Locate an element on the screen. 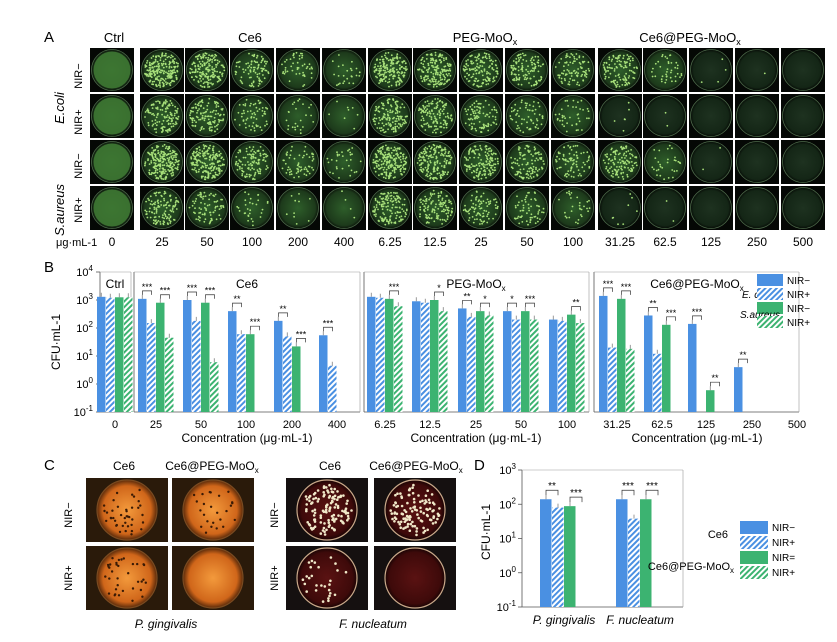 This screenshot has height=642, width=837. species-label-fn: F. nucleatum is located at coordinates (373, 624).